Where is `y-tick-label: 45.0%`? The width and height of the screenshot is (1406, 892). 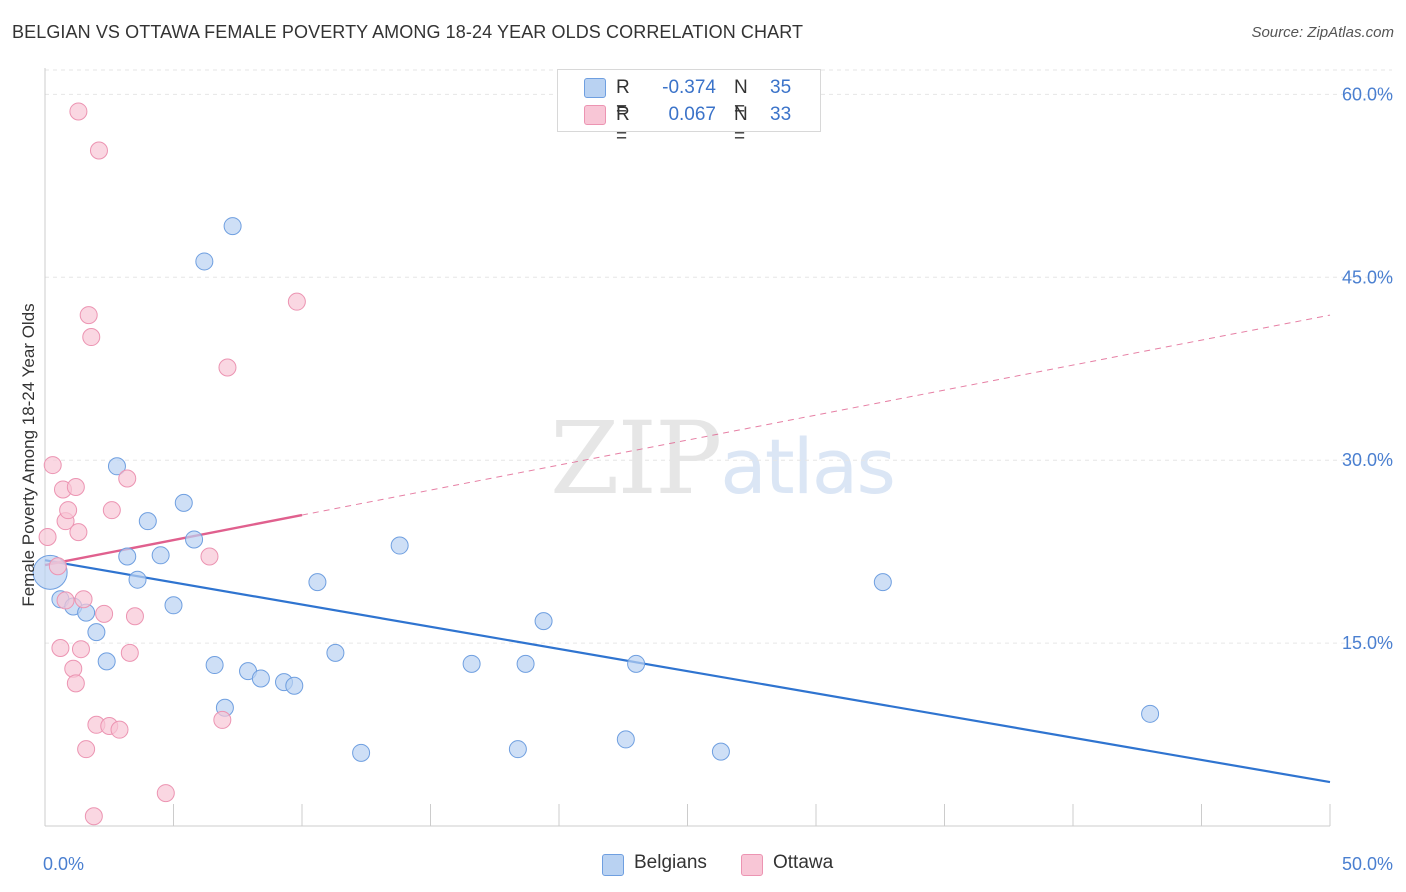
y-tick-label: 45.0% is located at coordinates (1367, 277).